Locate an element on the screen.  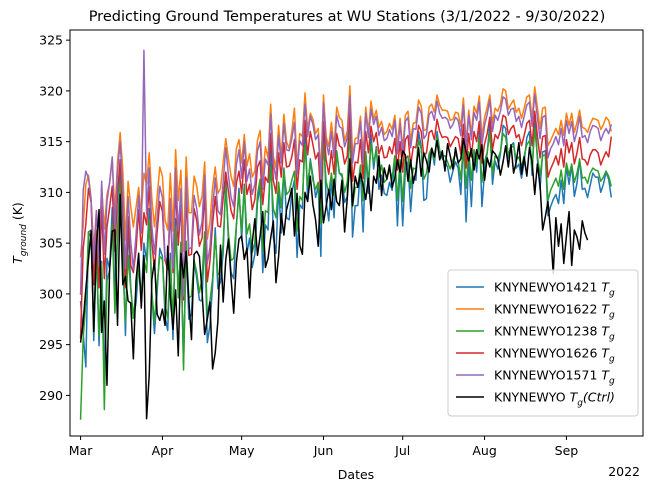
y-axis-label-symbol: T is located at coordinates (17, 259).